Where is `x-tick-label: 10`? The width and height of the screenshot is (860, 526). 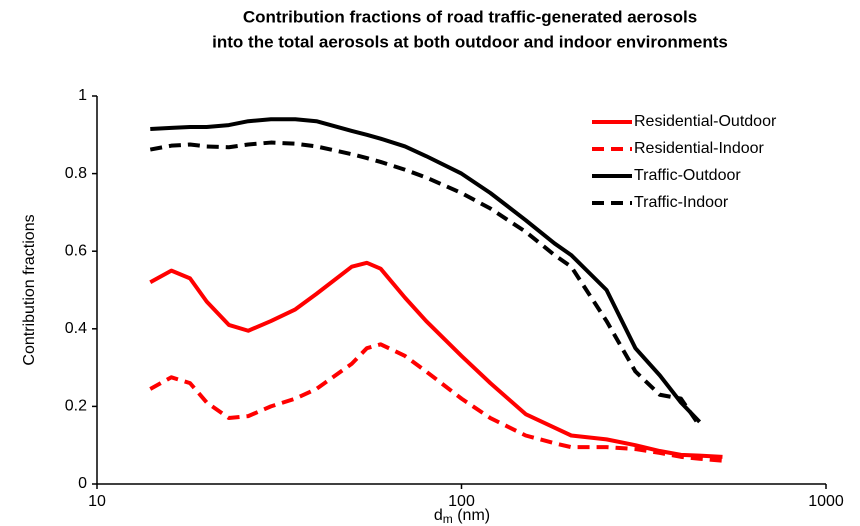
x-tick-label: 10 is located at coordinates (97, 501).